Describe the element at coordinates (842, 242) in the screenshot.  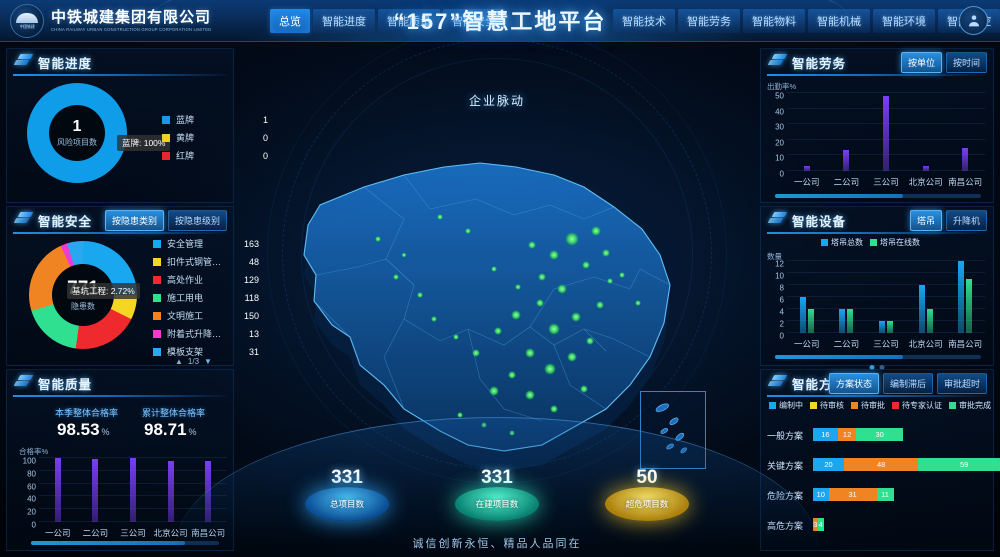
I see `legend-entry: 塔吊总数` at that location.